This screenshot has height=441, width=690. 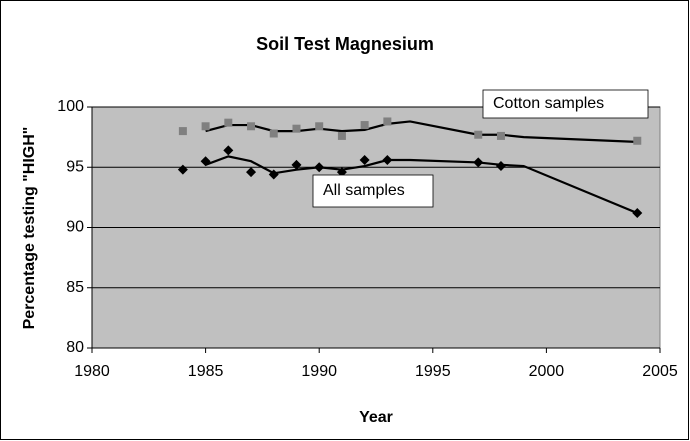 I want to click on series-label: Cotton samples, so click(x=548, y=103).